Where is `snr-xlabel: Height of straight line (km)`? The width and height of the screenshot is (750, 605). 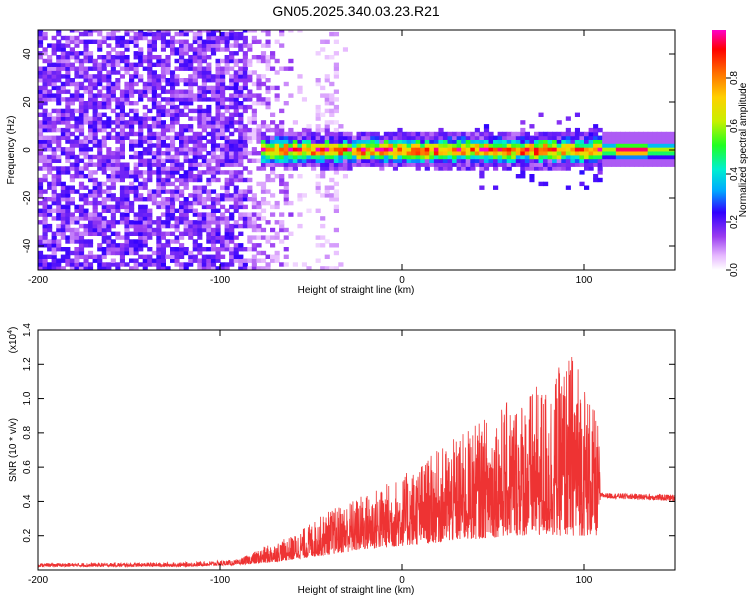 snr-xlabel: Height of straight line (km) is located at coordinates (356, 590).